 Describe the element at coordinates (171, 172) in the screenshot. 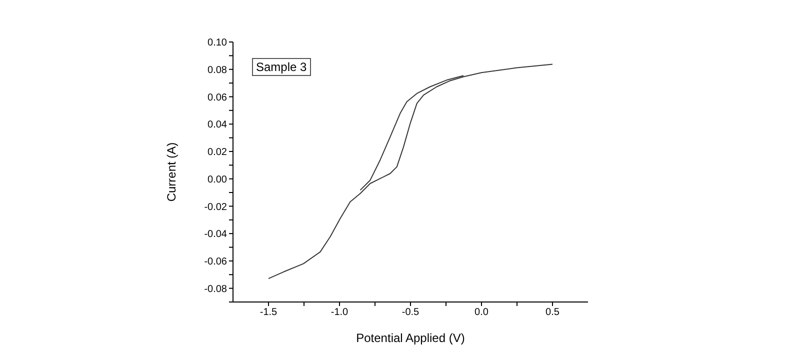

I see `y-axis-title: Current (A)` at that location.